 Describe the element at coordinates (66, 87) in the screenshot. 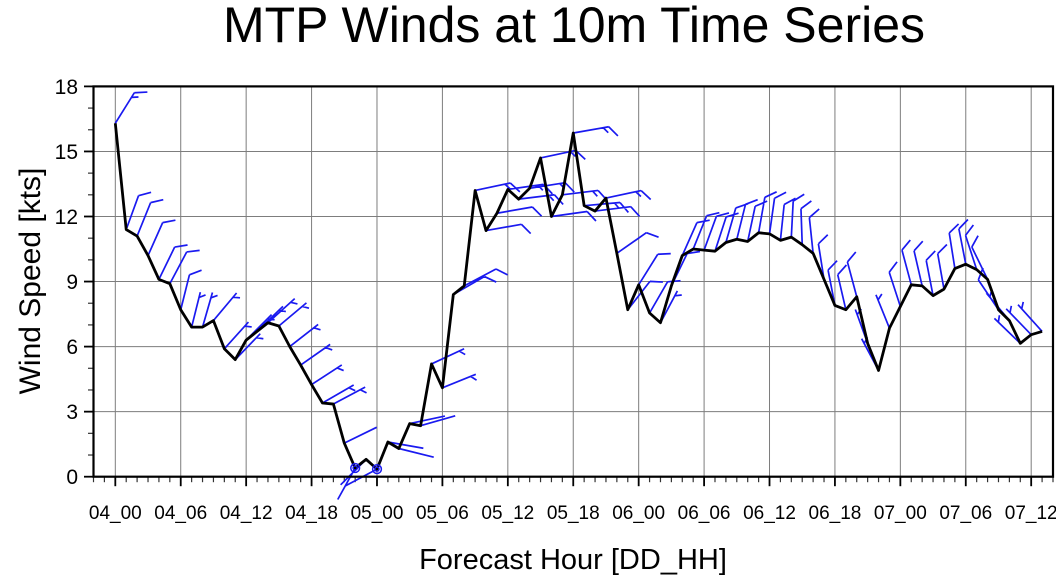

I see `y-tick-label: 18` at that location.